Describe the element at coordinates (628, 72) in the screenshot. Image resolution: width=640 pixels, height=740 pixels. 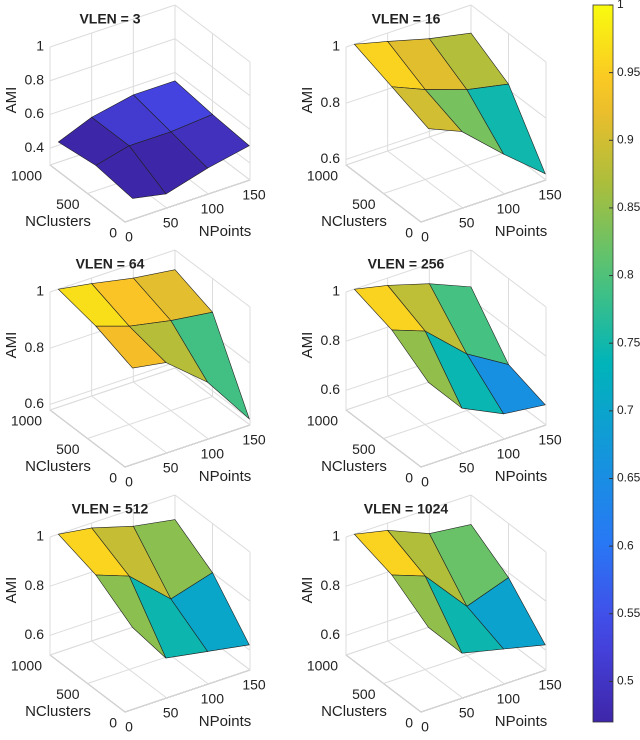
I see `colorbar-tick-label: 0.95` at that location.